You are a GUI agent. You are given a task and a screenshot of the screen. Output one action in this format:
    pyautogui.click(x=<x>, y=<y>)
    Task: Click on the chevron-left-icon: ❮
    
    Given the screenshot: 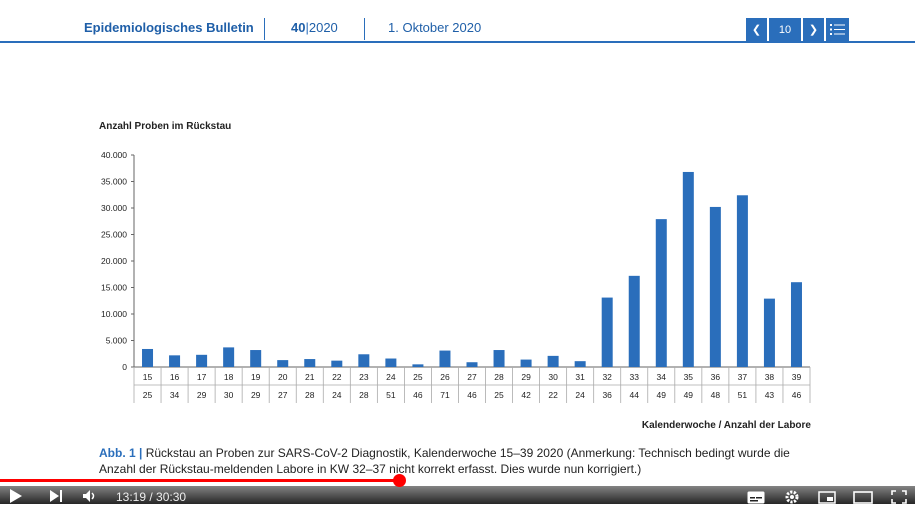 What is the action you would take?
    pyautogui.click(x=756, y=30)
    